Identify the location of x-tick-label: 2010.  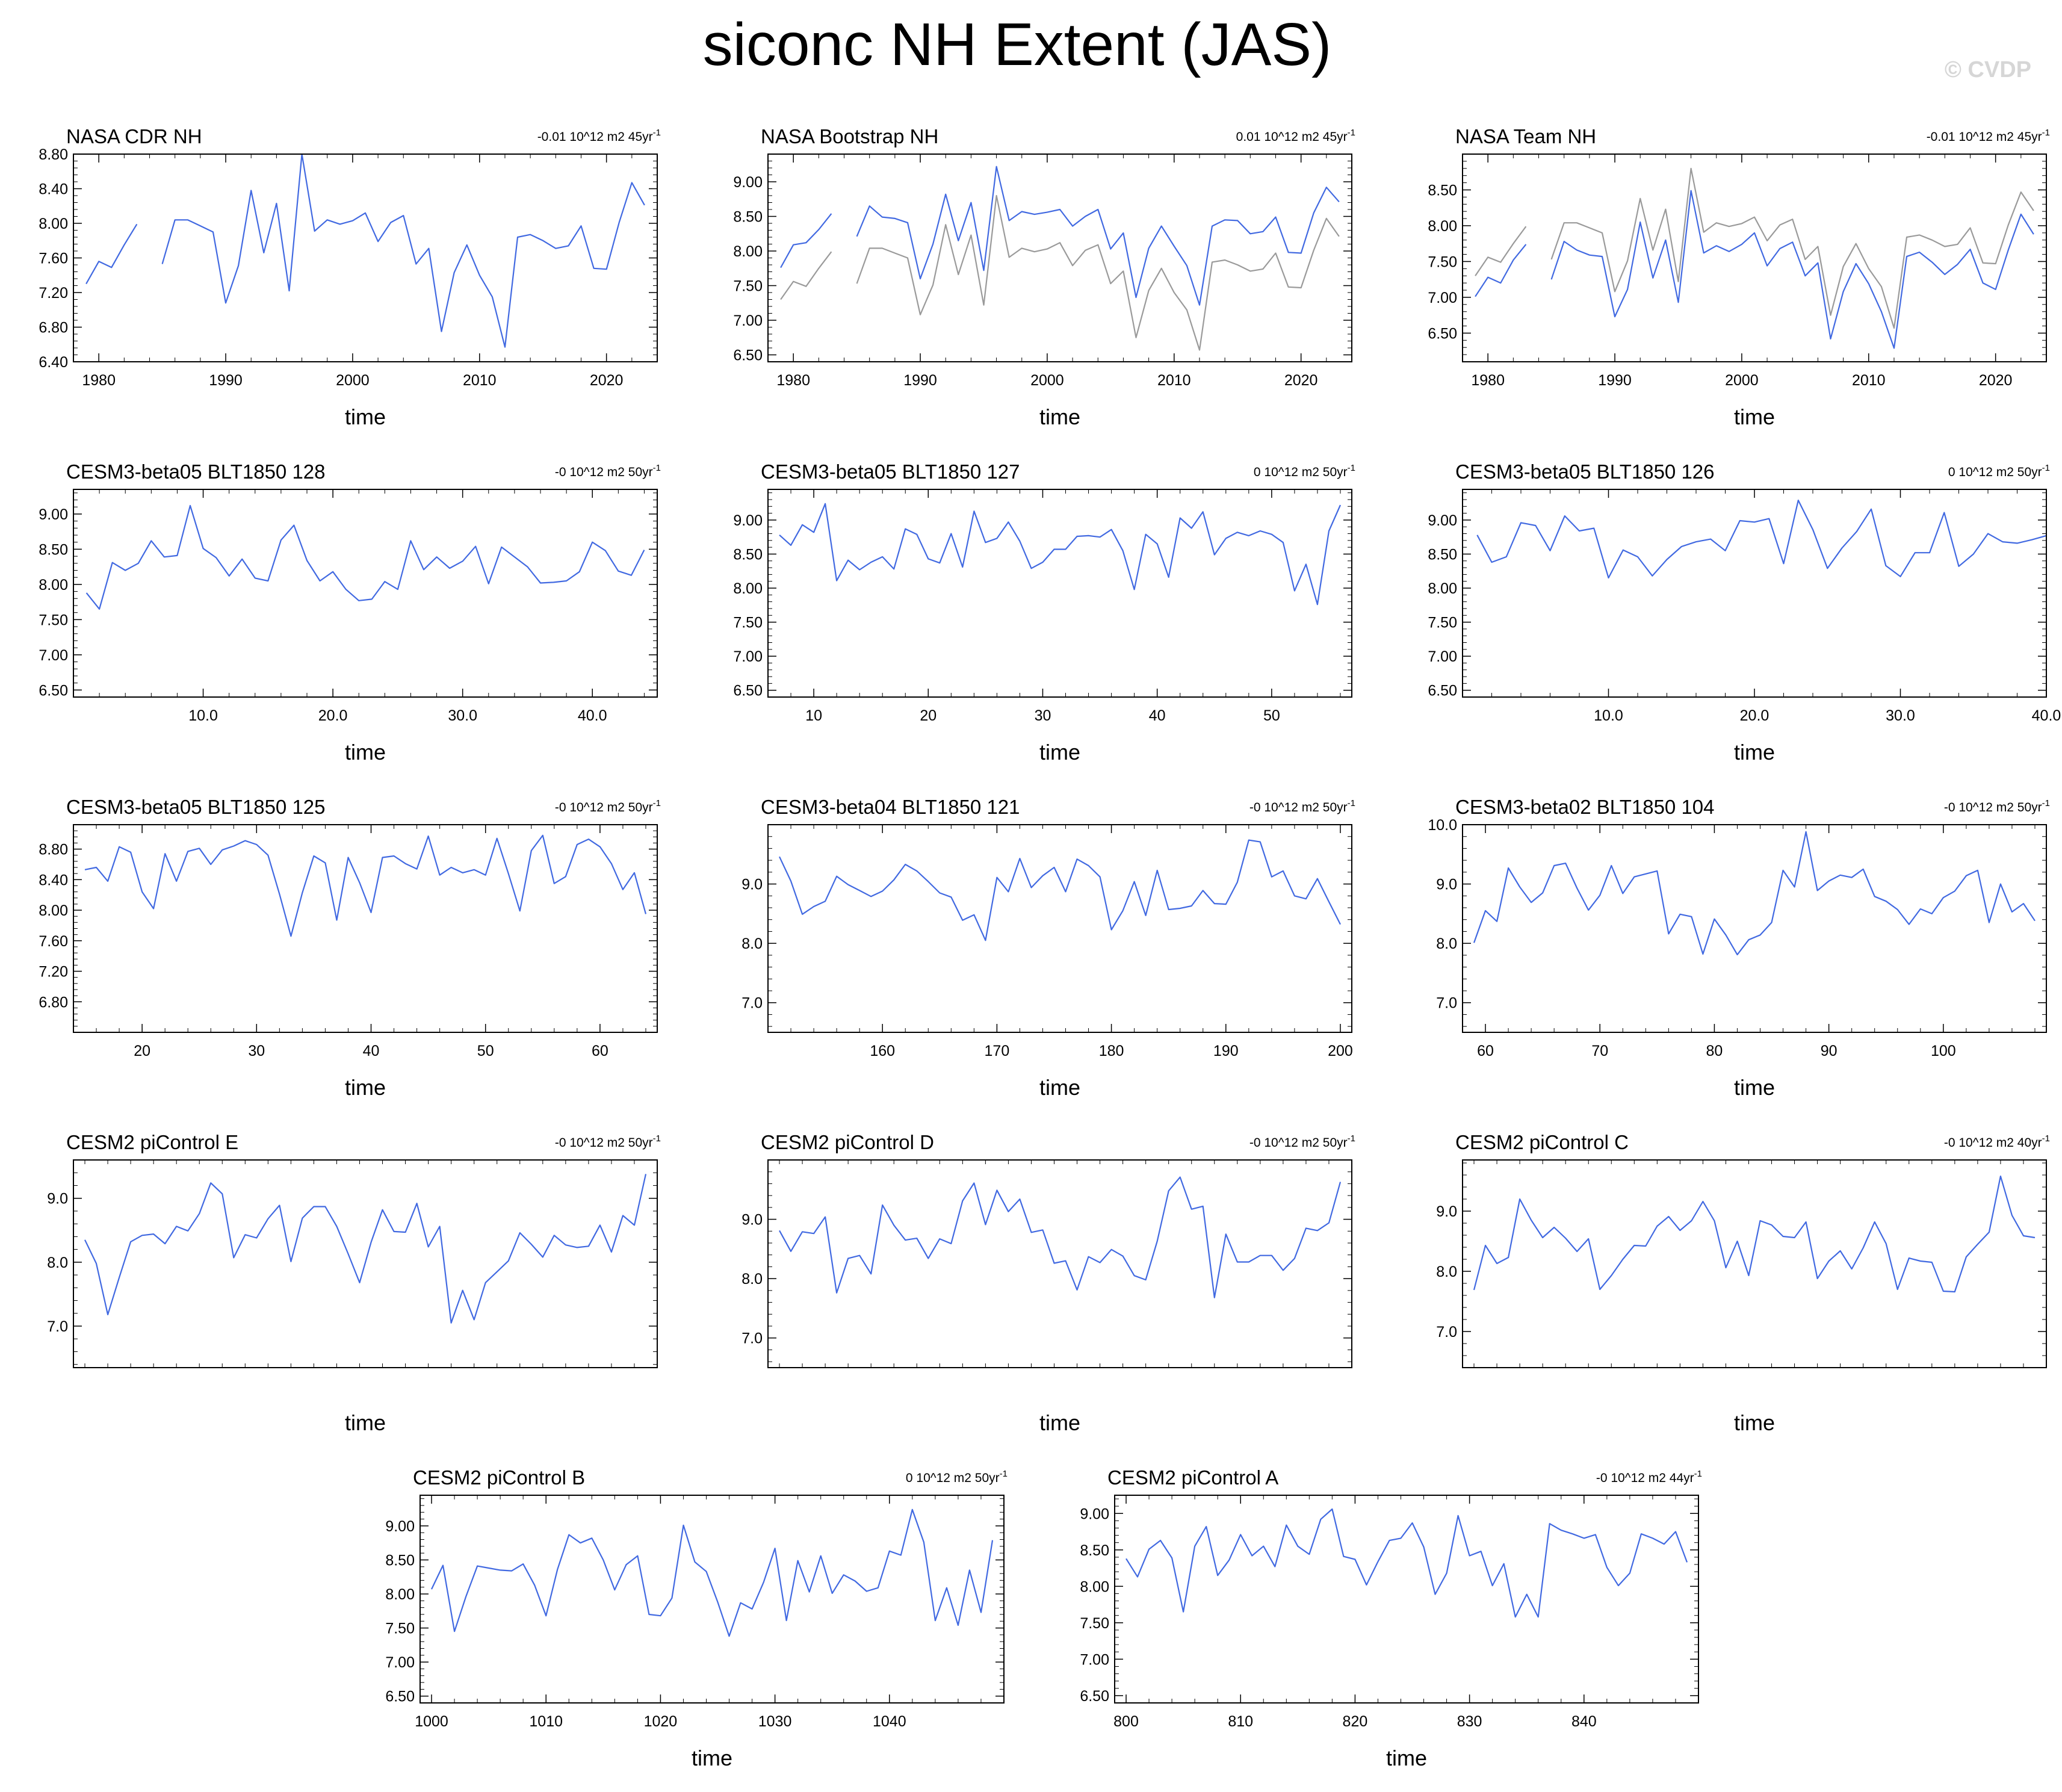
(1174, 381).